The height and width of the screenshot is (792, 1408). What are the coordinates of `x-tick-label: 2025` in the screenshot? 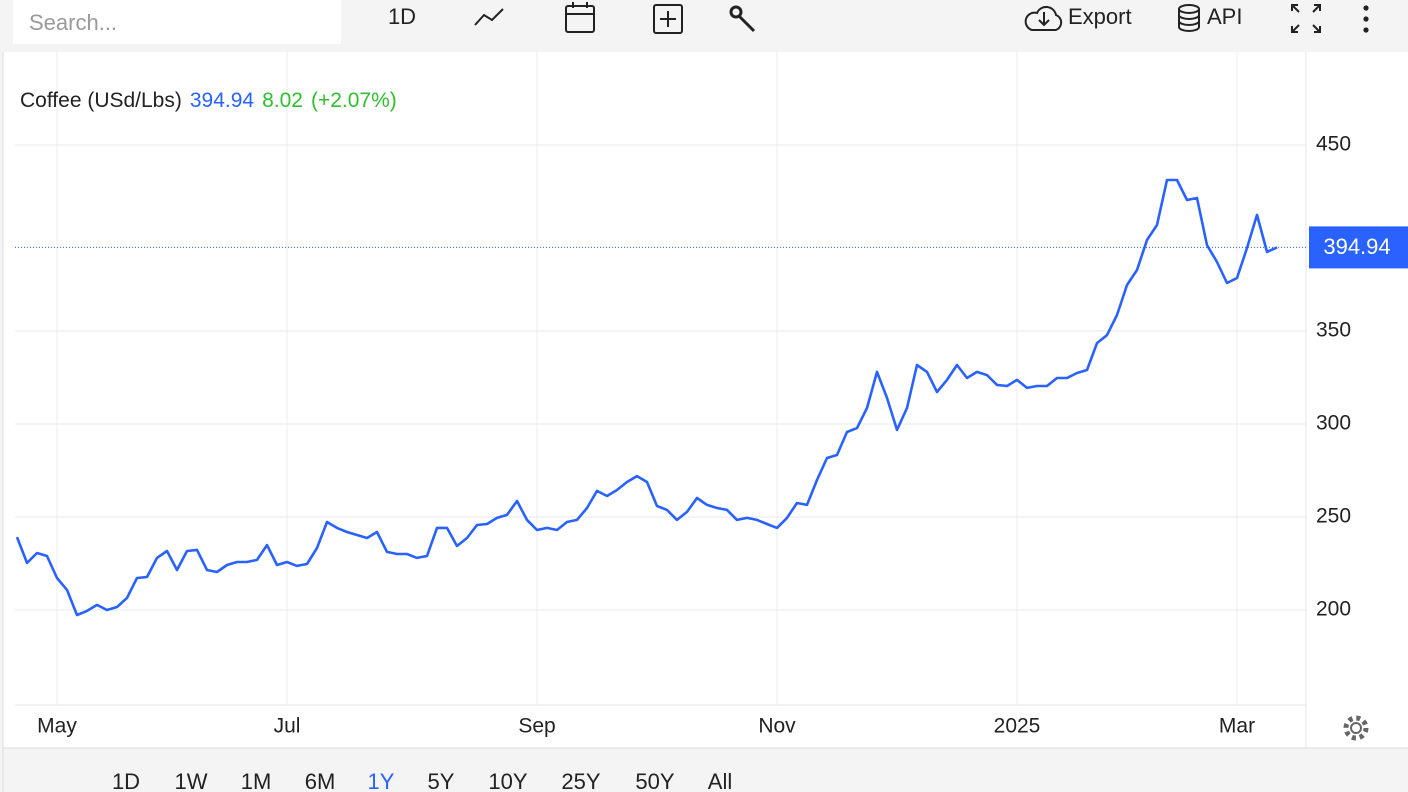 It's located at (1017, 726).